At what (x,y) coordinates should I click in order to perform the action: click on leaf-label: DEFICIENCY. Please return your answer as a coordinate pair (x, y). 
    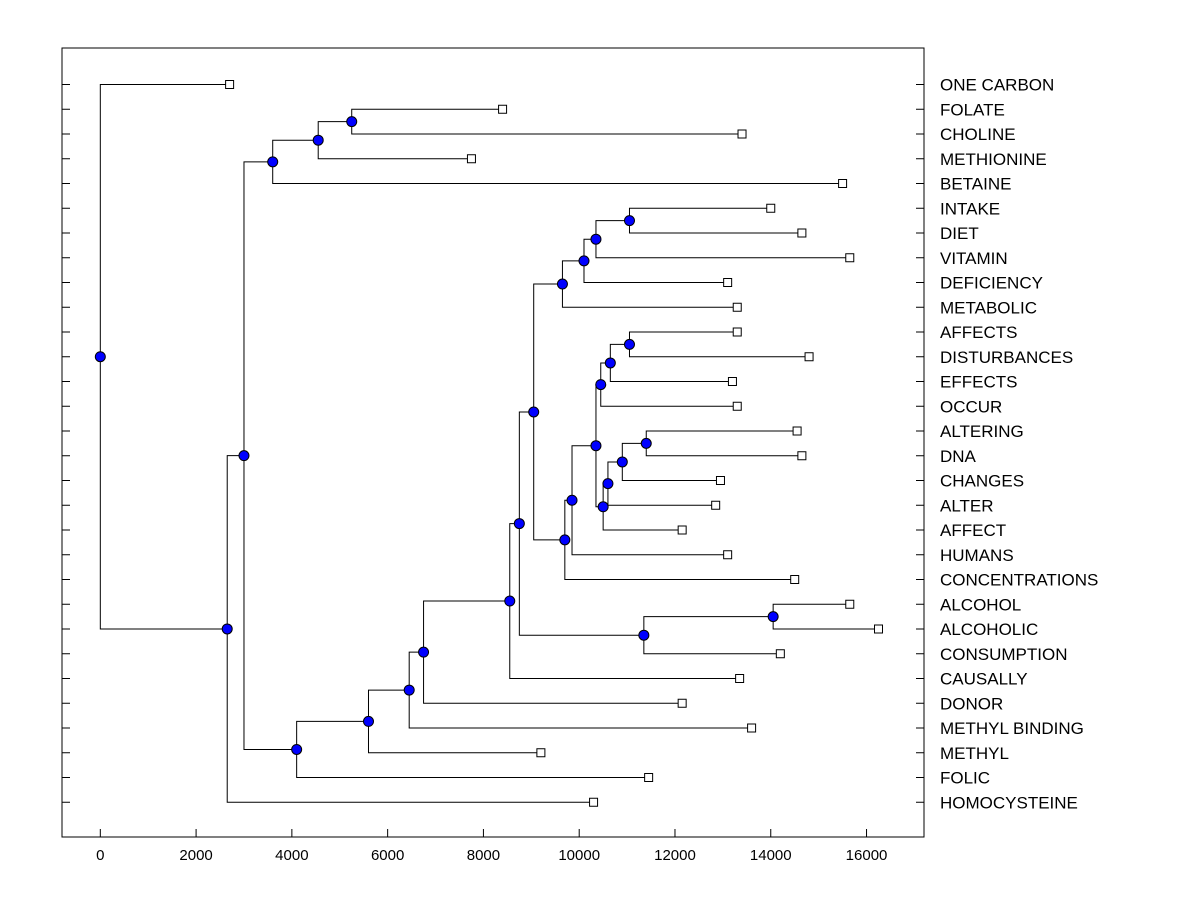
    Looking at the image, I should click on (991, 283).